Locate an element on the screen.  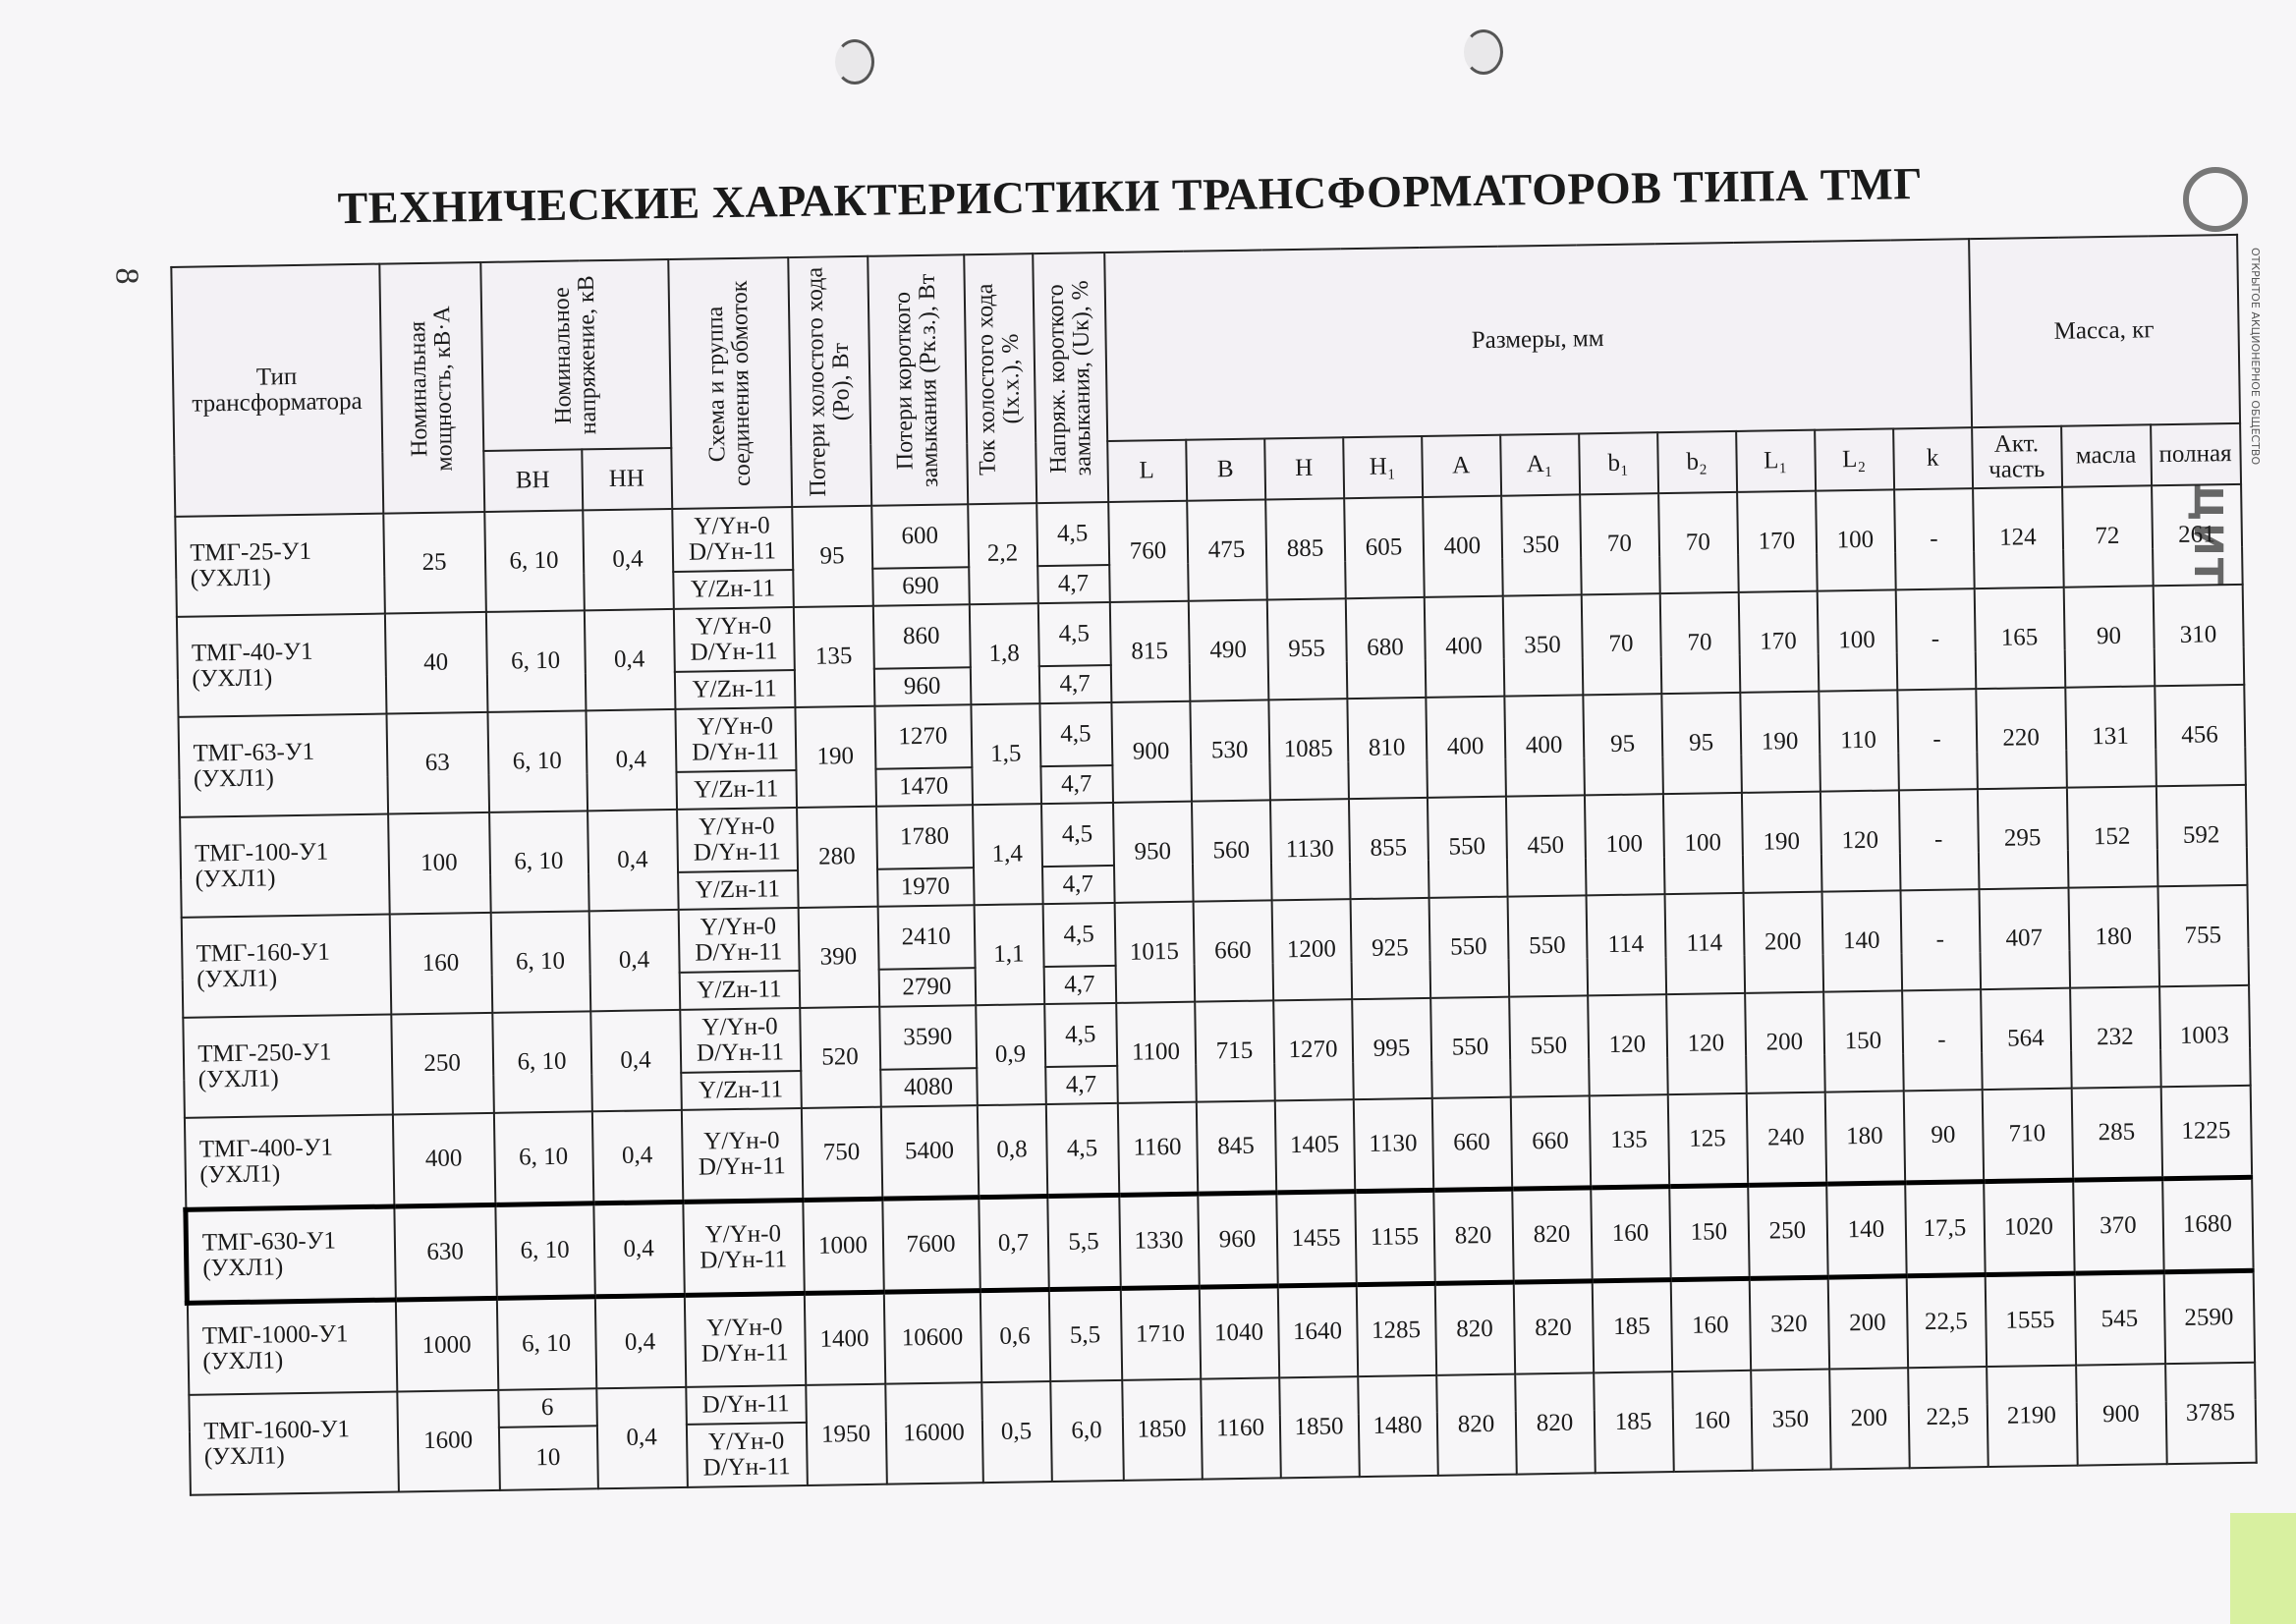
cell-dim: 160 is located at coordinates (1630, 1233).